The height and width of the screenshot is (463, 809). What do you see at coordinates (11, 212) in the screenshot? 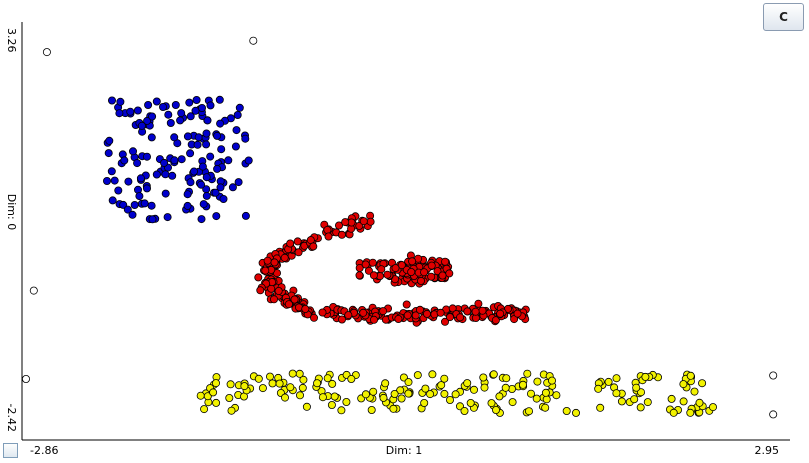
I see `y-axis-title: Dim: 0` at bounding box center [11, 212].